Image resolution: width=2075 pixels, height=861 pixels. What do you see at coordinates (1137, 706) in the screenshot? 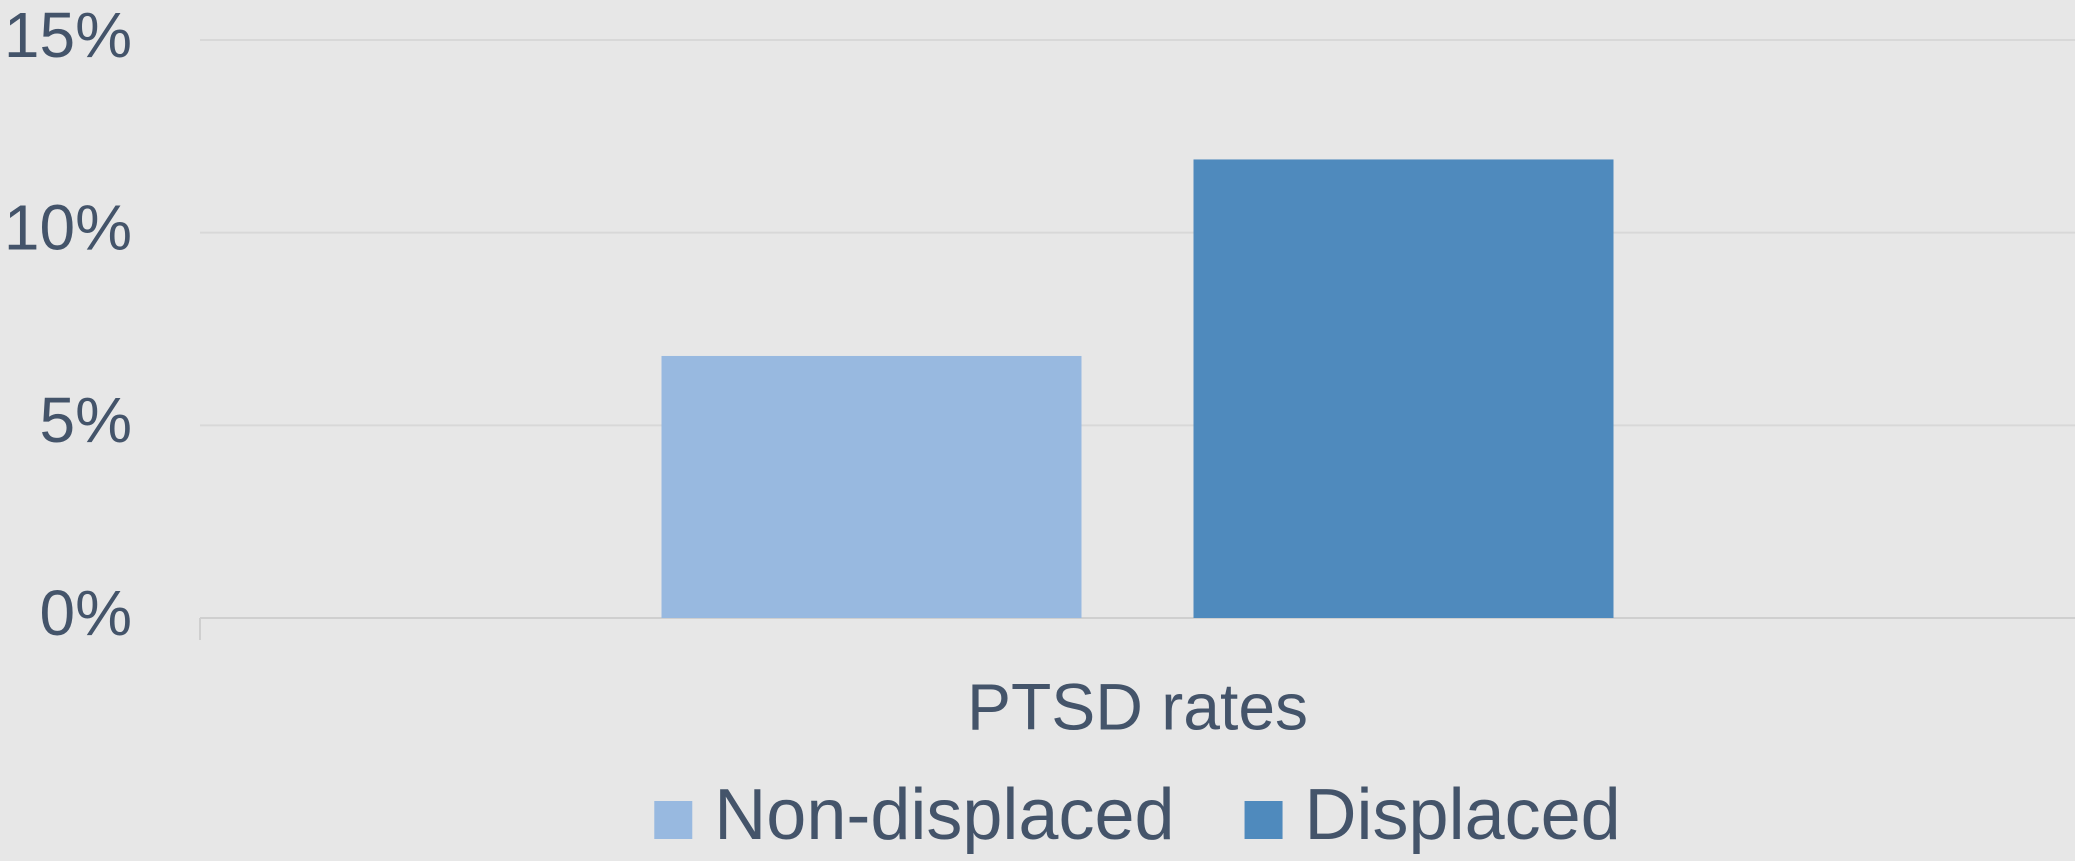
I see `x-tick-label: PTSD rates` at bounding box center [1137, 706].